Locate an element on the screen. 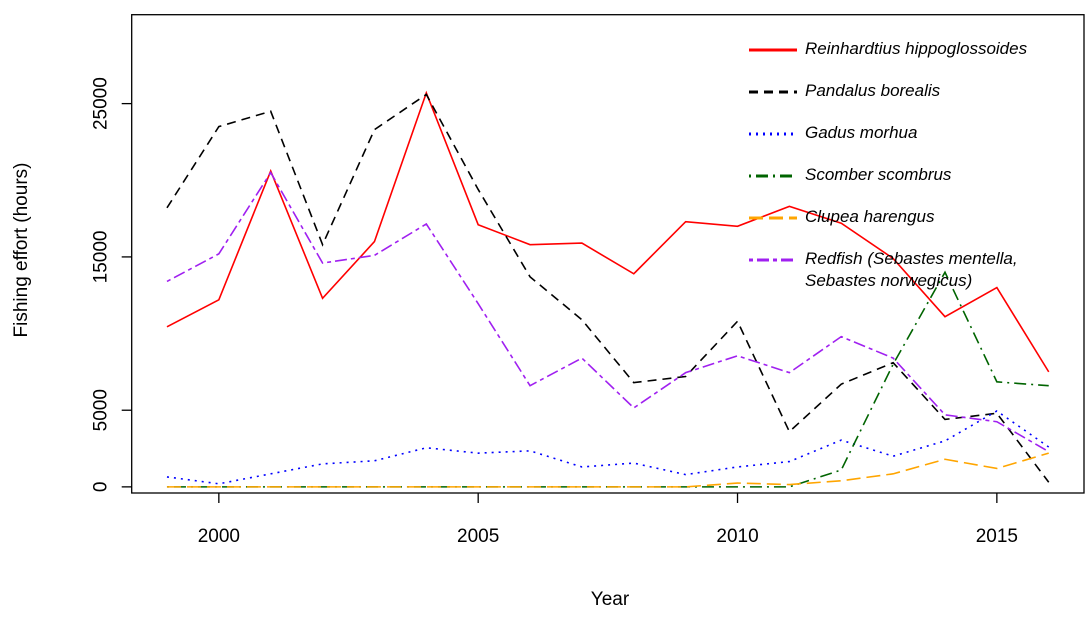  legend-entry: Reinhardtius hippoglossoides is located at coordinates (915, 49).